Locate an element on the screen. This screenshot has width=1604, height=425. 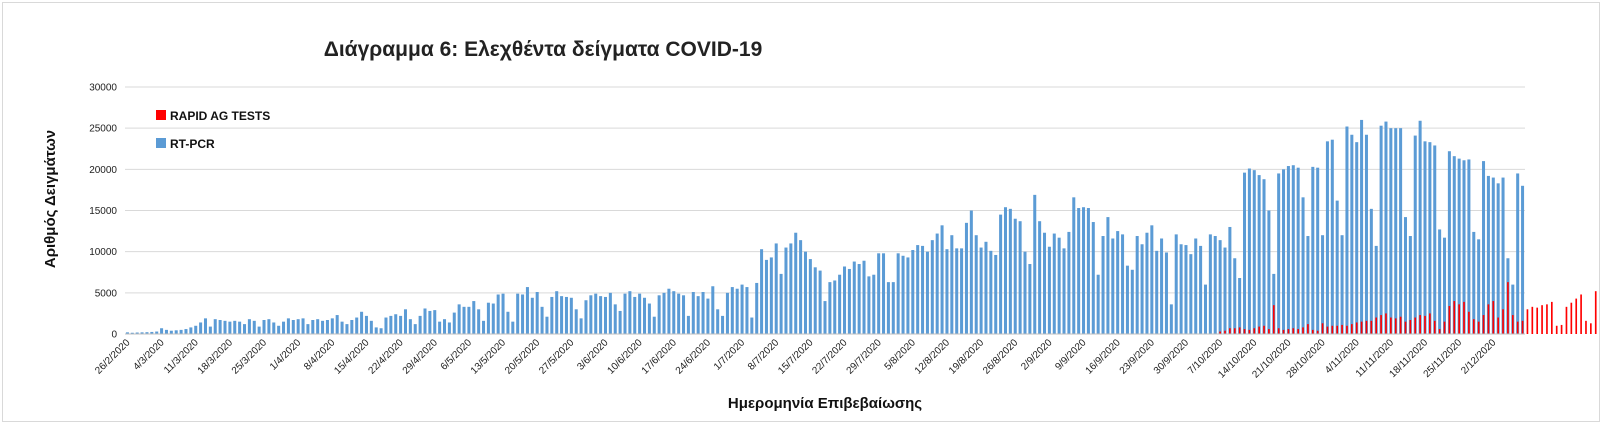
legend-label-rt-pcr: RT-PCR is located at coordinates (192, 144).